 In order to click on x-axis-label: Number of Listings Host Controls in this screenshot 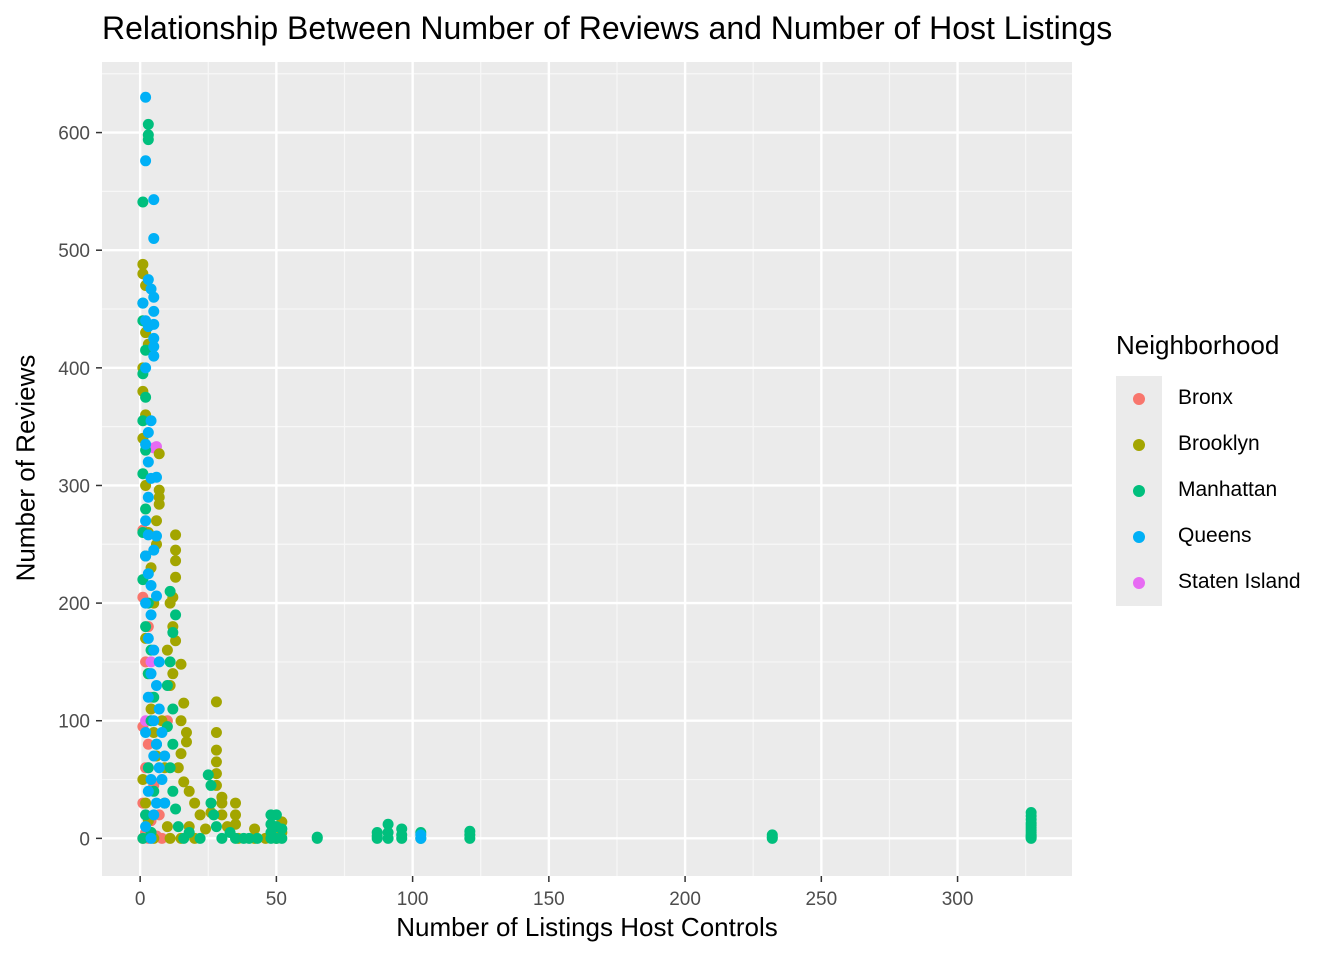, I will do `click(587, 927)`.